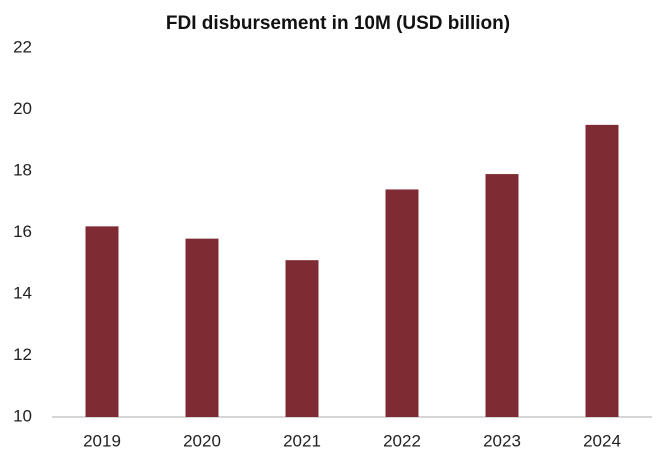 The height and width of the screenshot is (457, 664). I want to click on y-tick-label: 16, so click(22, 231).